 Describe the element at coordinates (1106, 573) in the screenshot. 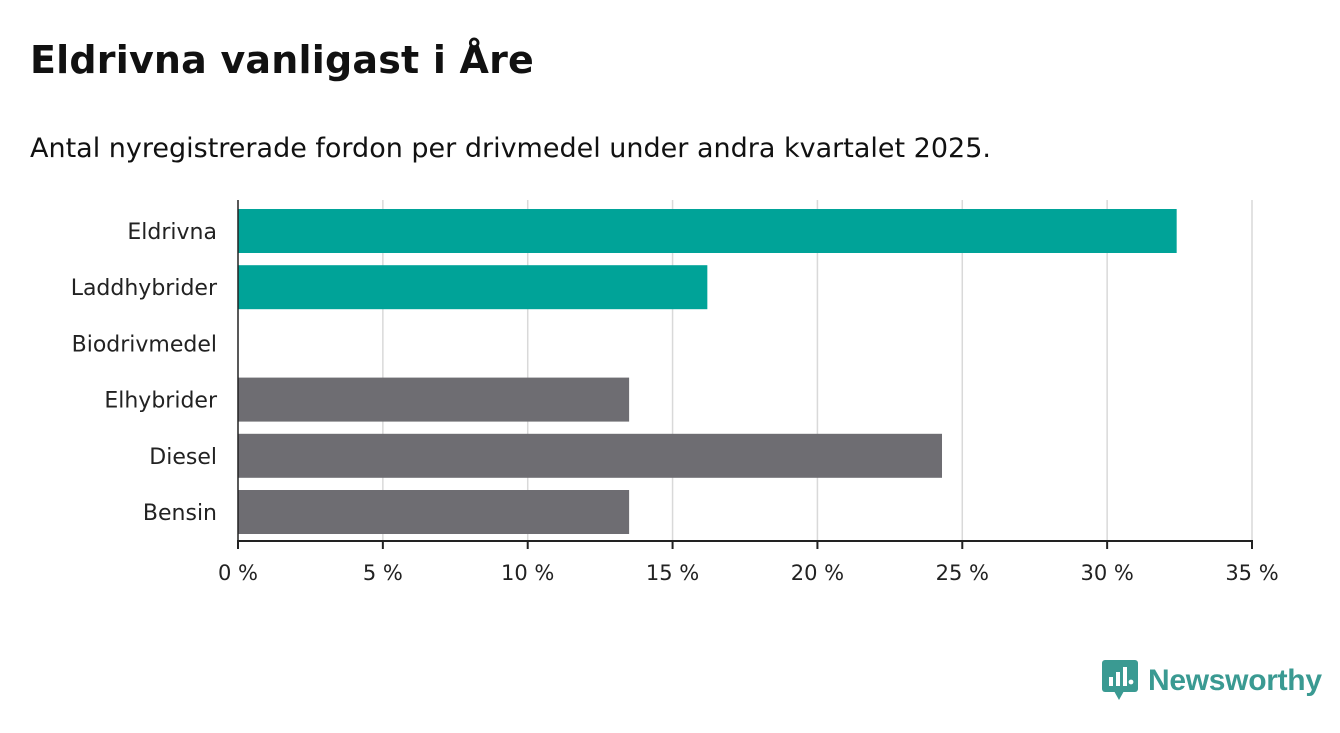

I see `x-tick-label: 30 %` at that location.